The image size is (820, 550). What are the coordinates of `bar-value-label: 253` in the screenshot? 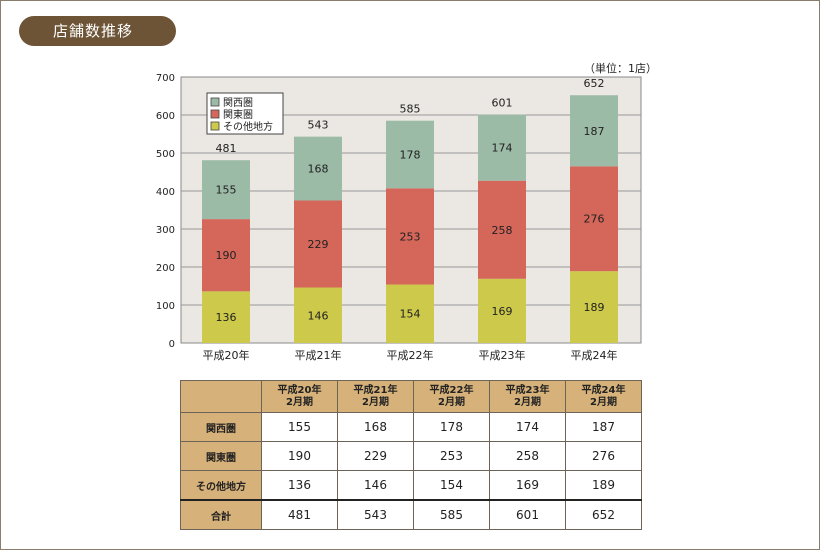 It's located at (410, 236).